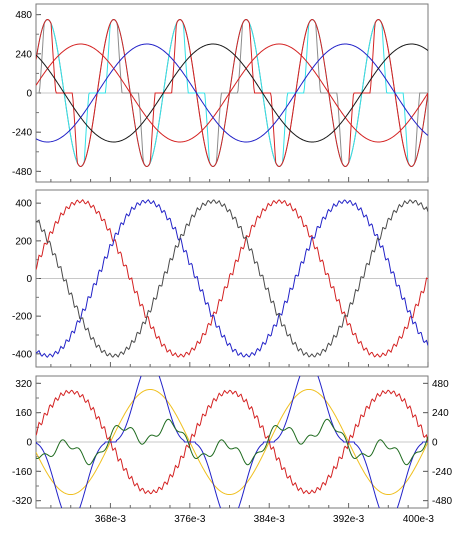 The width and height of the screenshot is (468, 536). What do you see at coordinates (22, 172) in the screenshot?
I see `y-tick-label: -480` at bounding box center [22, 172].